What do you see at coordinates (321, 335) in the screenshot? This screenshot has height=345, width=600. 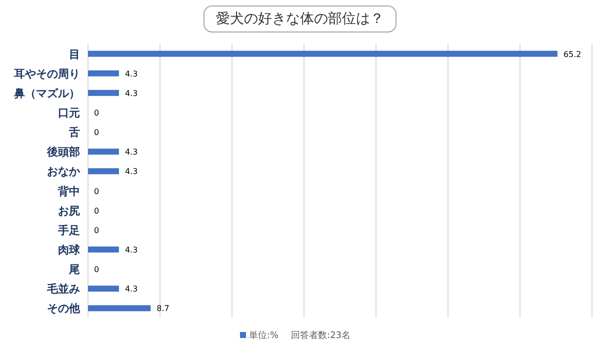 I see `text: 回答者数:23名` at bounding box center [321, 335].